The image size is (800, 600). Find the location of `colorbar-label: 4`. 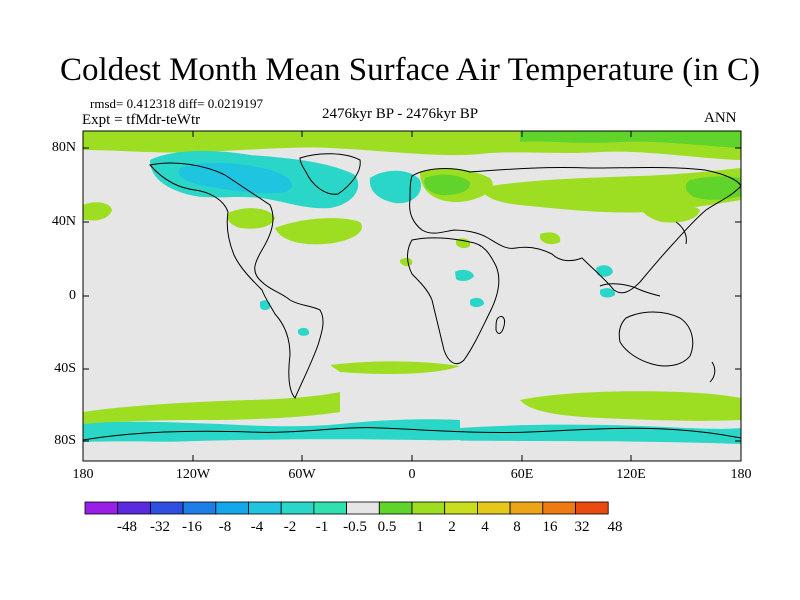

colorbar-label: 4 is located at coordinates (485, 527).